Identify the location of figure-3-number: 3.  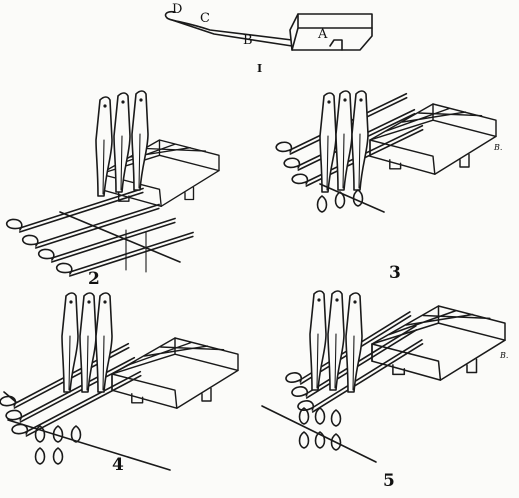
(395, 273).